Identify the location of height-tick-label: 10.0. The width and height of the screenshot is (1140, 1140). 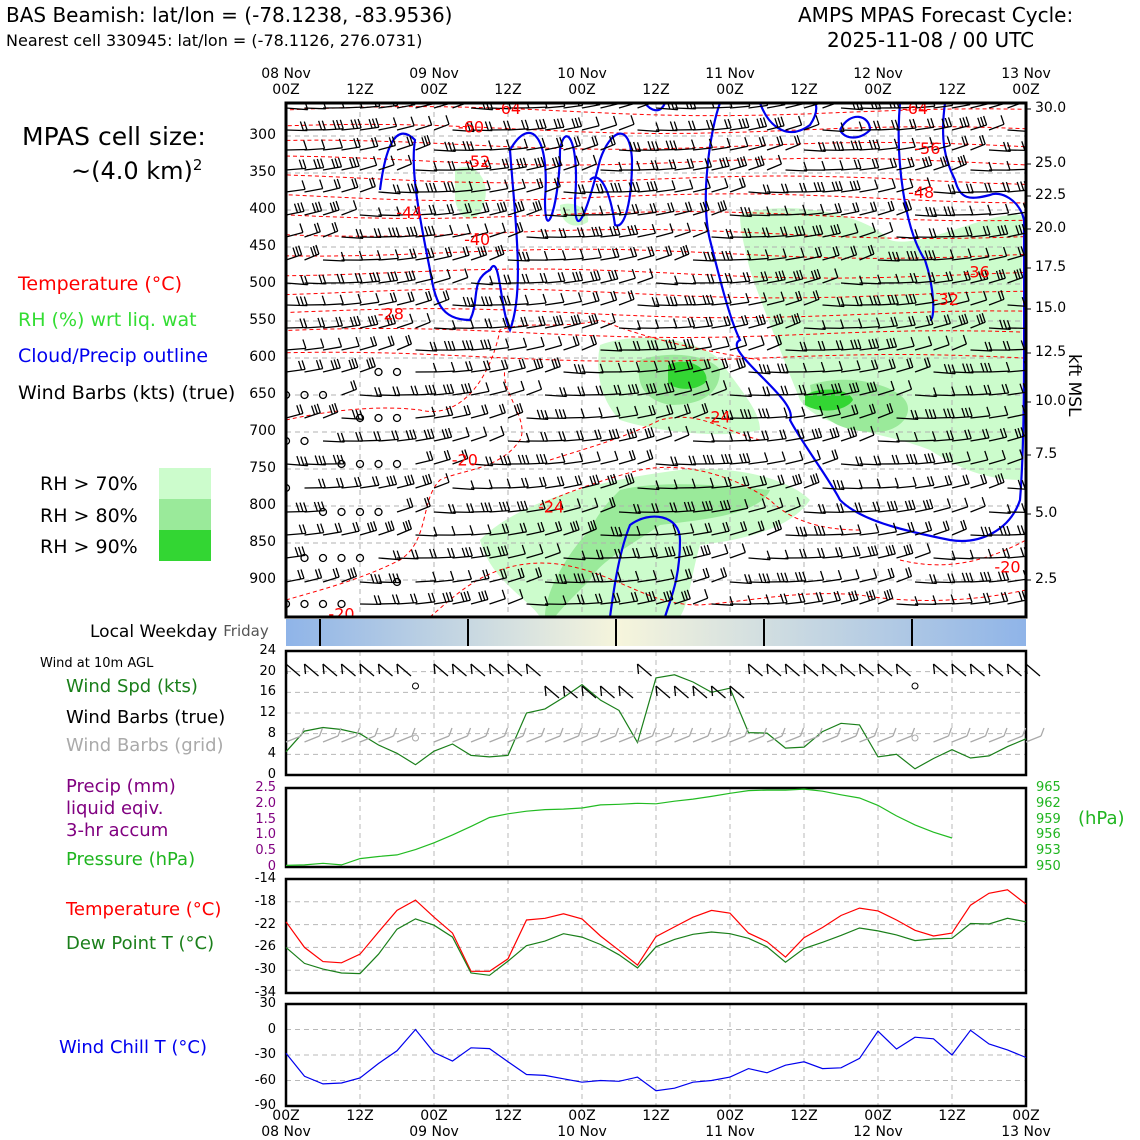
(1051, 401).